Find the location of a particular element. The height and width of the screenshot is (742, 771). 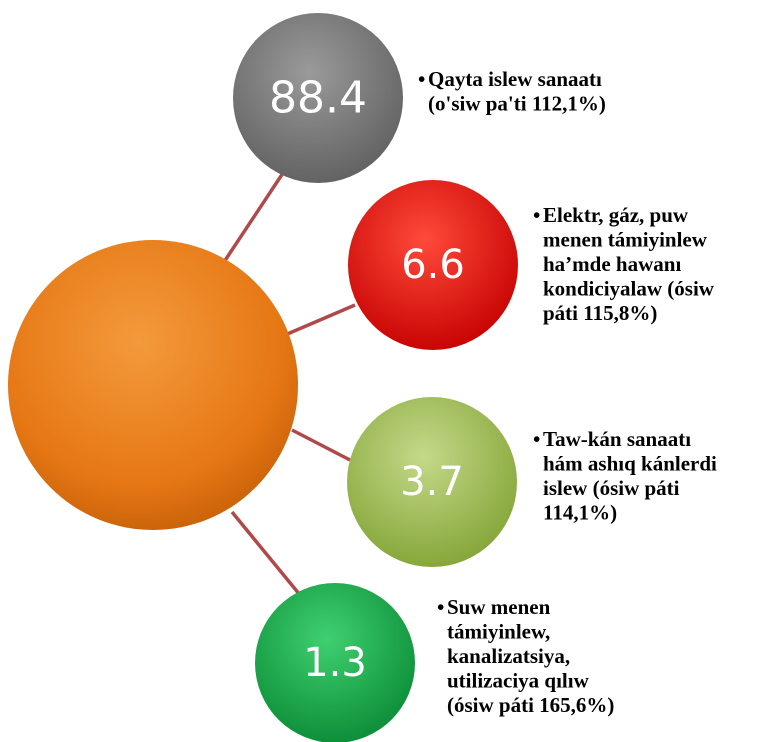

node-label: Taw-kán sanaatı is located at coordinates (617, 439).